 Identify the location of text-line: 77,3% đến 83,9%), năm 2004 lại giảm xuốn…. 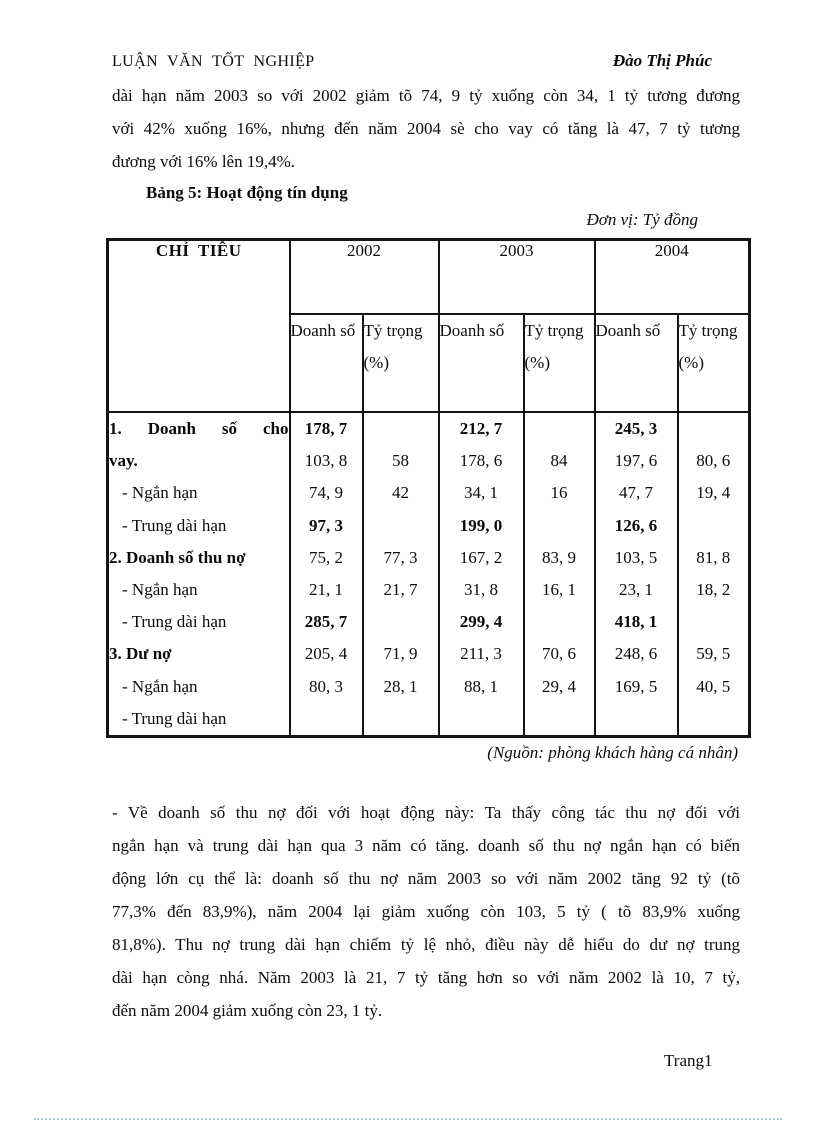
(426, 911).